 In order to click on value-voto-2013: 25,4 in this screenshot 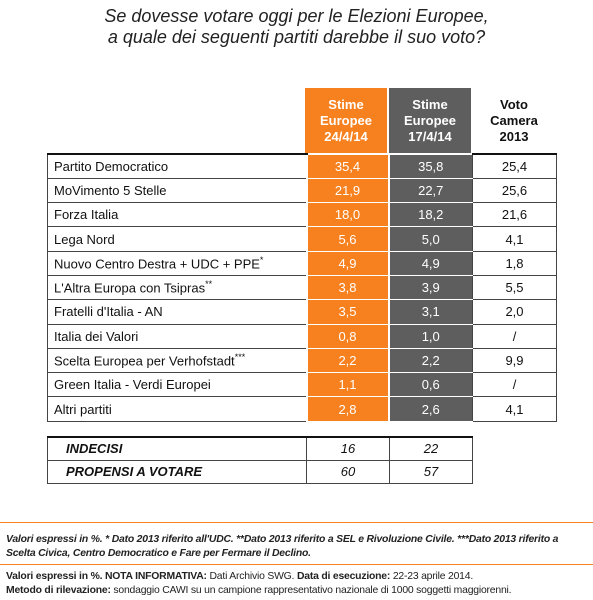, I will do `click(514, 165)`.